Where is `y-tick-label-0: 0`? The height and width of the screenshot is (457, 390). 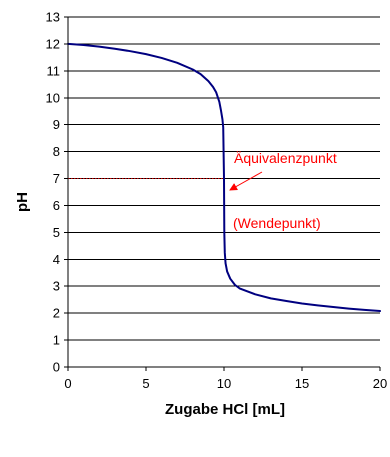 y-tick-label-0: 0 is located at coordinates (56, 367).